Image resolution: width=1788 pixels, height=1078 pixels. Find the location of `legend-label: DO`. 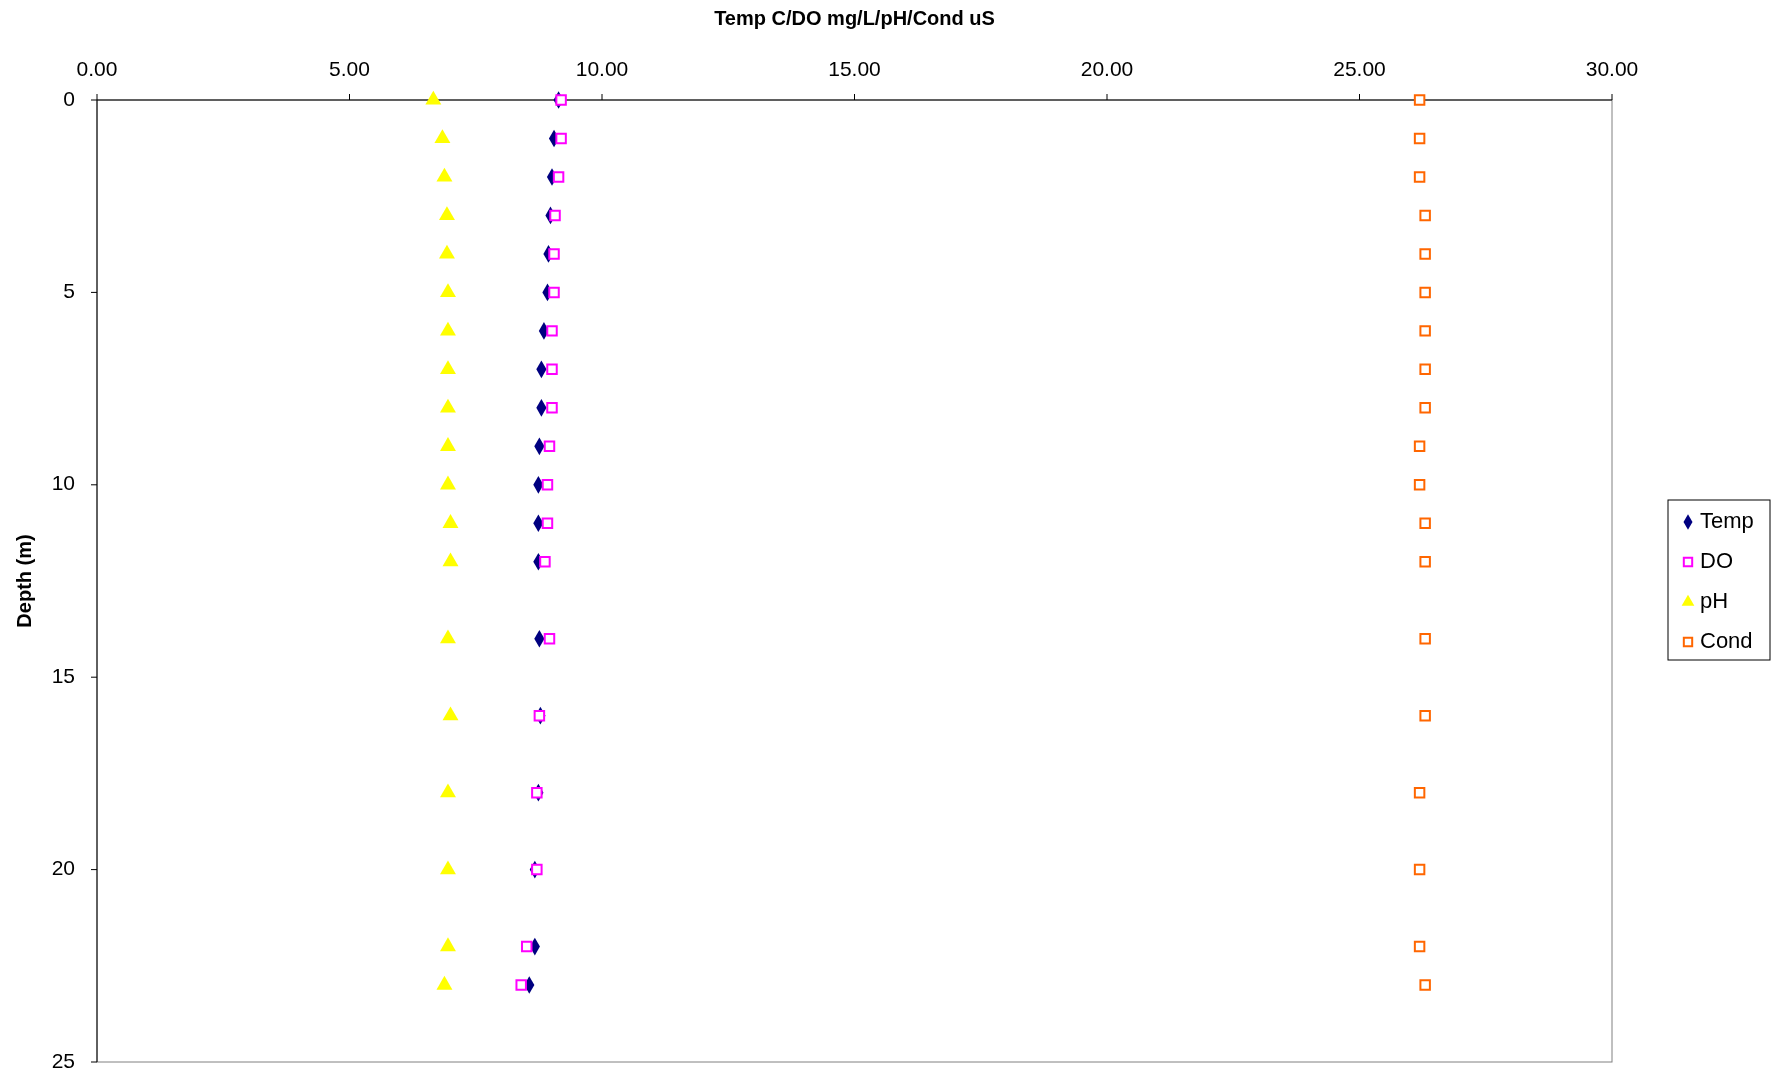

legend-label: DO is located at coordinates (1716, 560).